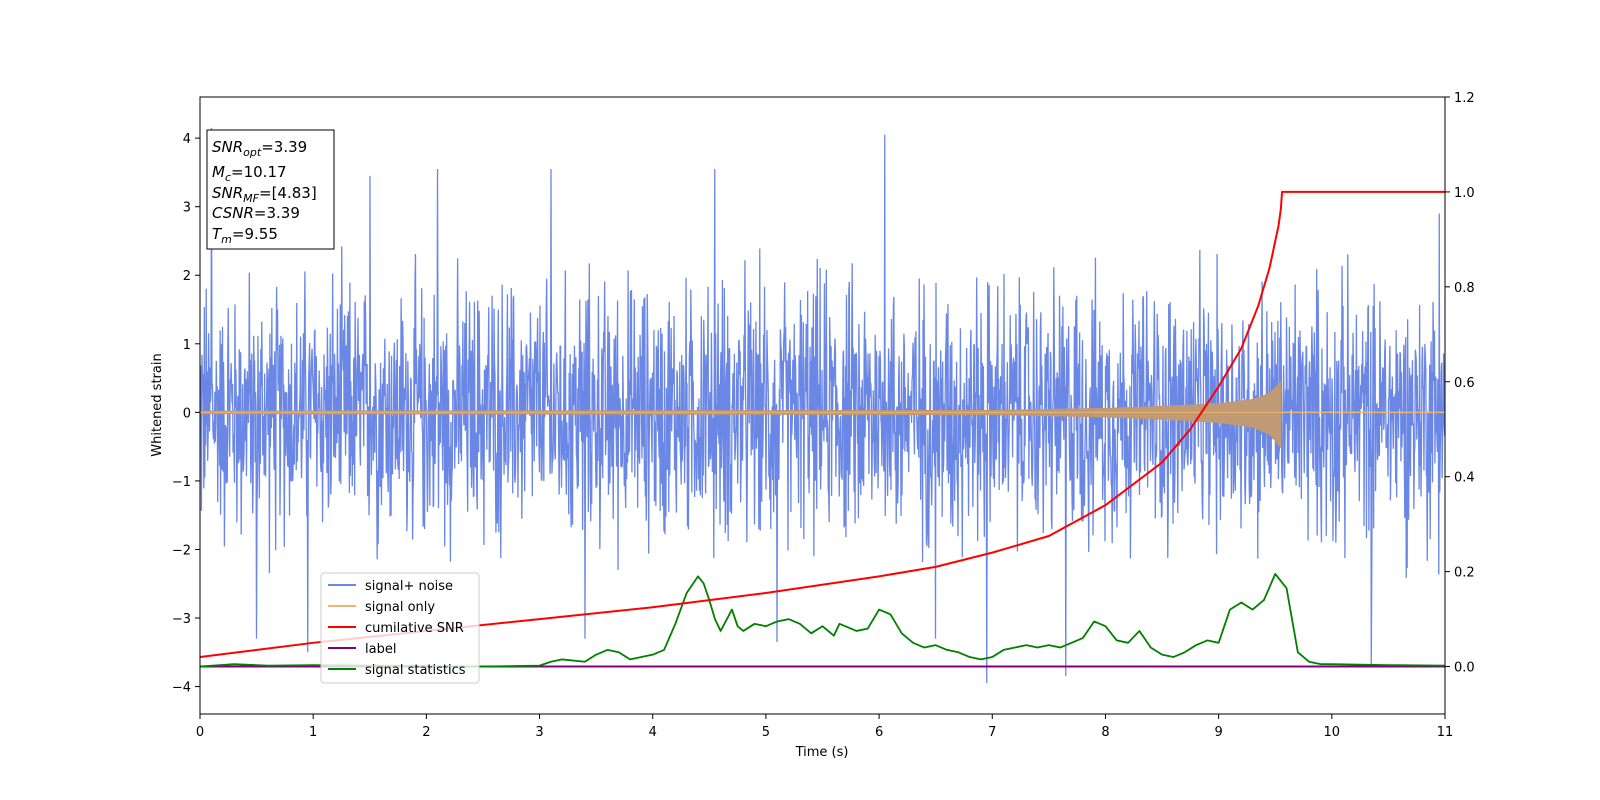 This screenshot has width=1600, height=800. Describe the element at coordinates (187, 413) in the screenshot. I see `y-left-tick-label: 0` at that location.